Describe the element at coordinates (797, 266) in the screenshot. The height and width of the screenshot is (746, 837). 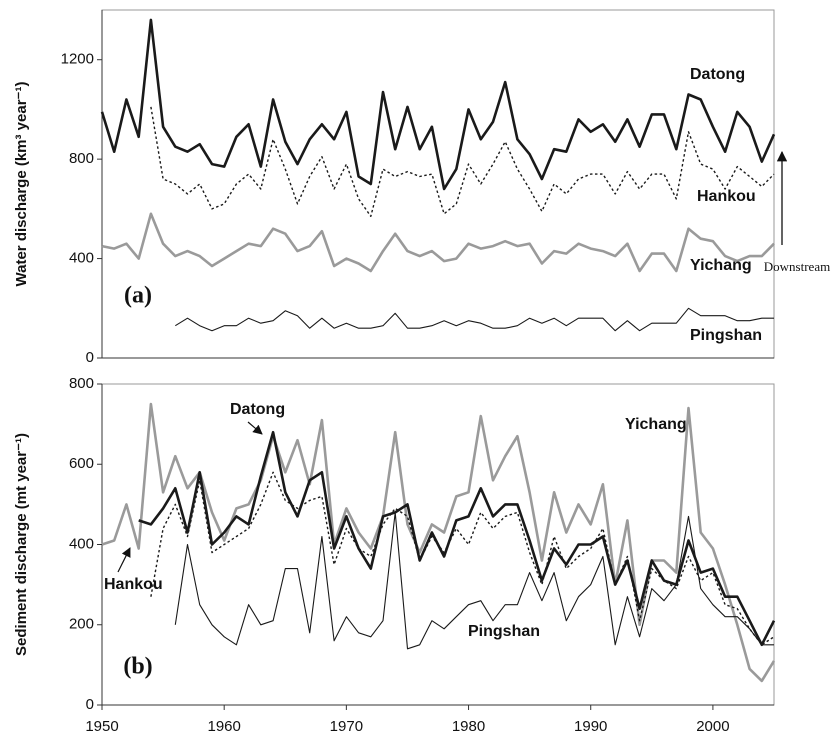
I see `annotation: Downstream` at that location.